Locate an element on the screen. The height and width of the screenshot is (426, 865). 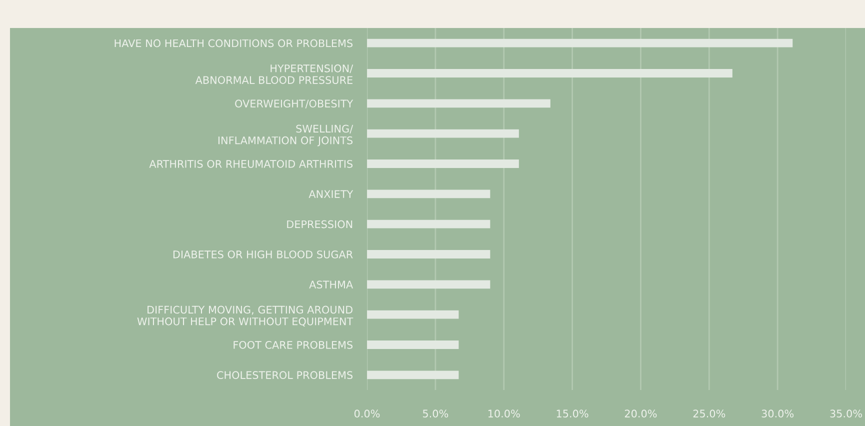
y-tick-label: SWELLING/ INFLAMMATION OF JOINTS is located at coordinates (286, 135).